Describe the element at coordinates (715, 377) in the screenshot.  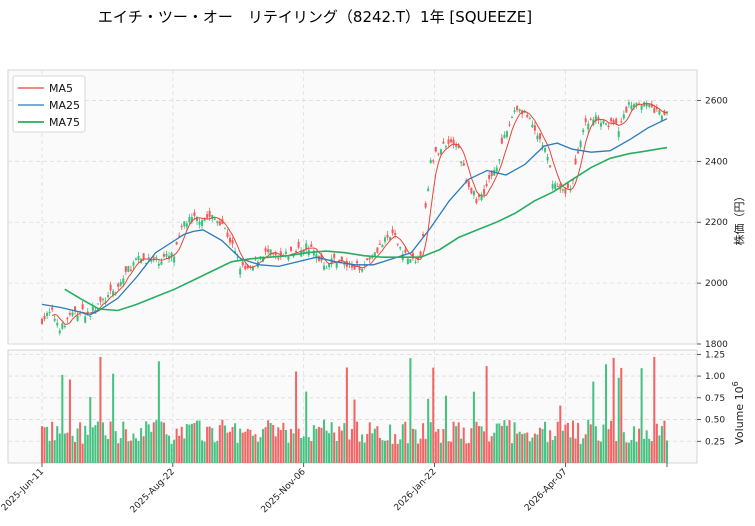
I see `volume-tick-label: 1.00` at that location.